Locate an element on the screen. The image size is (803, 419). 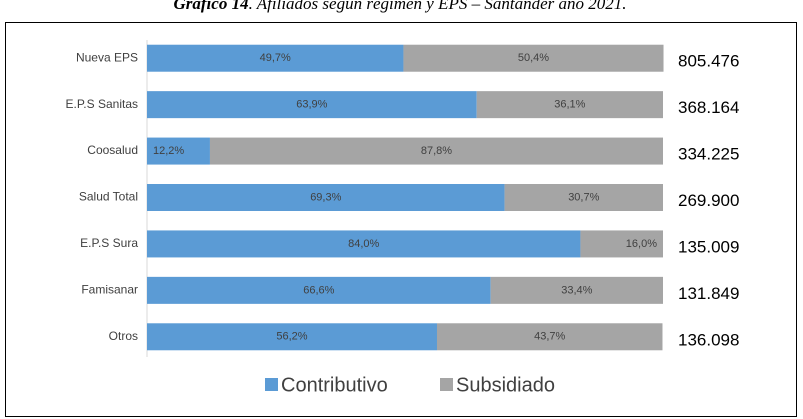
data-label: 50,4% is located at coordinates (533, 58).